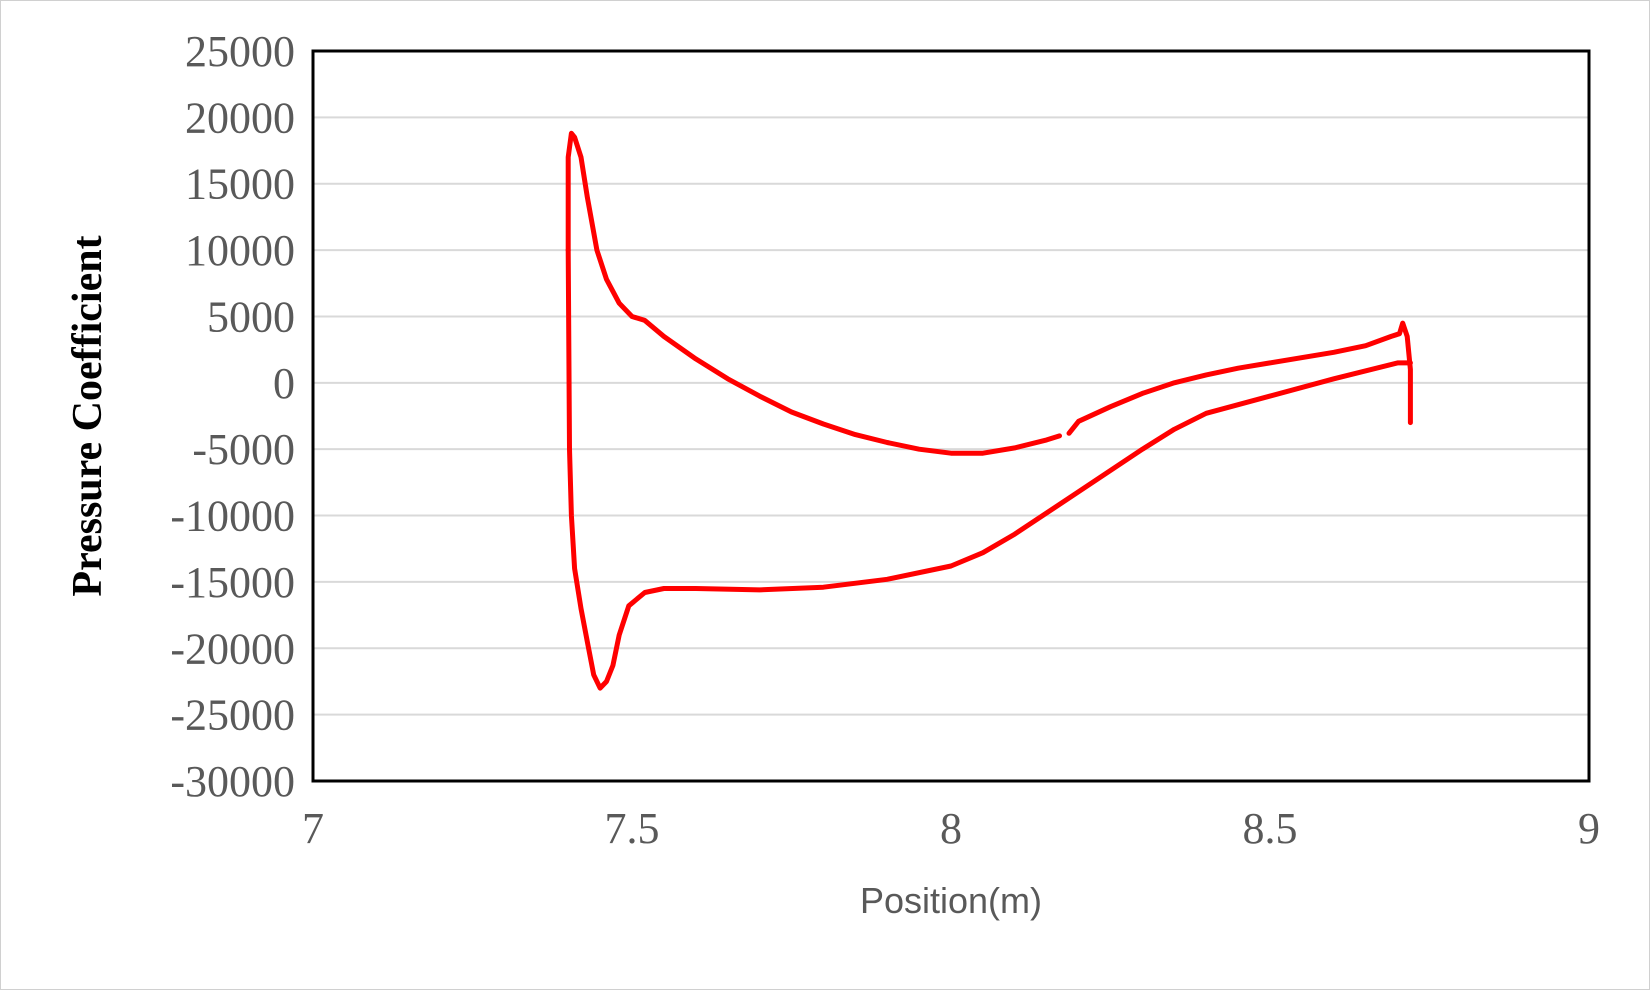 The height and width of the screenshot is (993, 1652). I want to click on y-tick-label: 25000, so click(240, 51).